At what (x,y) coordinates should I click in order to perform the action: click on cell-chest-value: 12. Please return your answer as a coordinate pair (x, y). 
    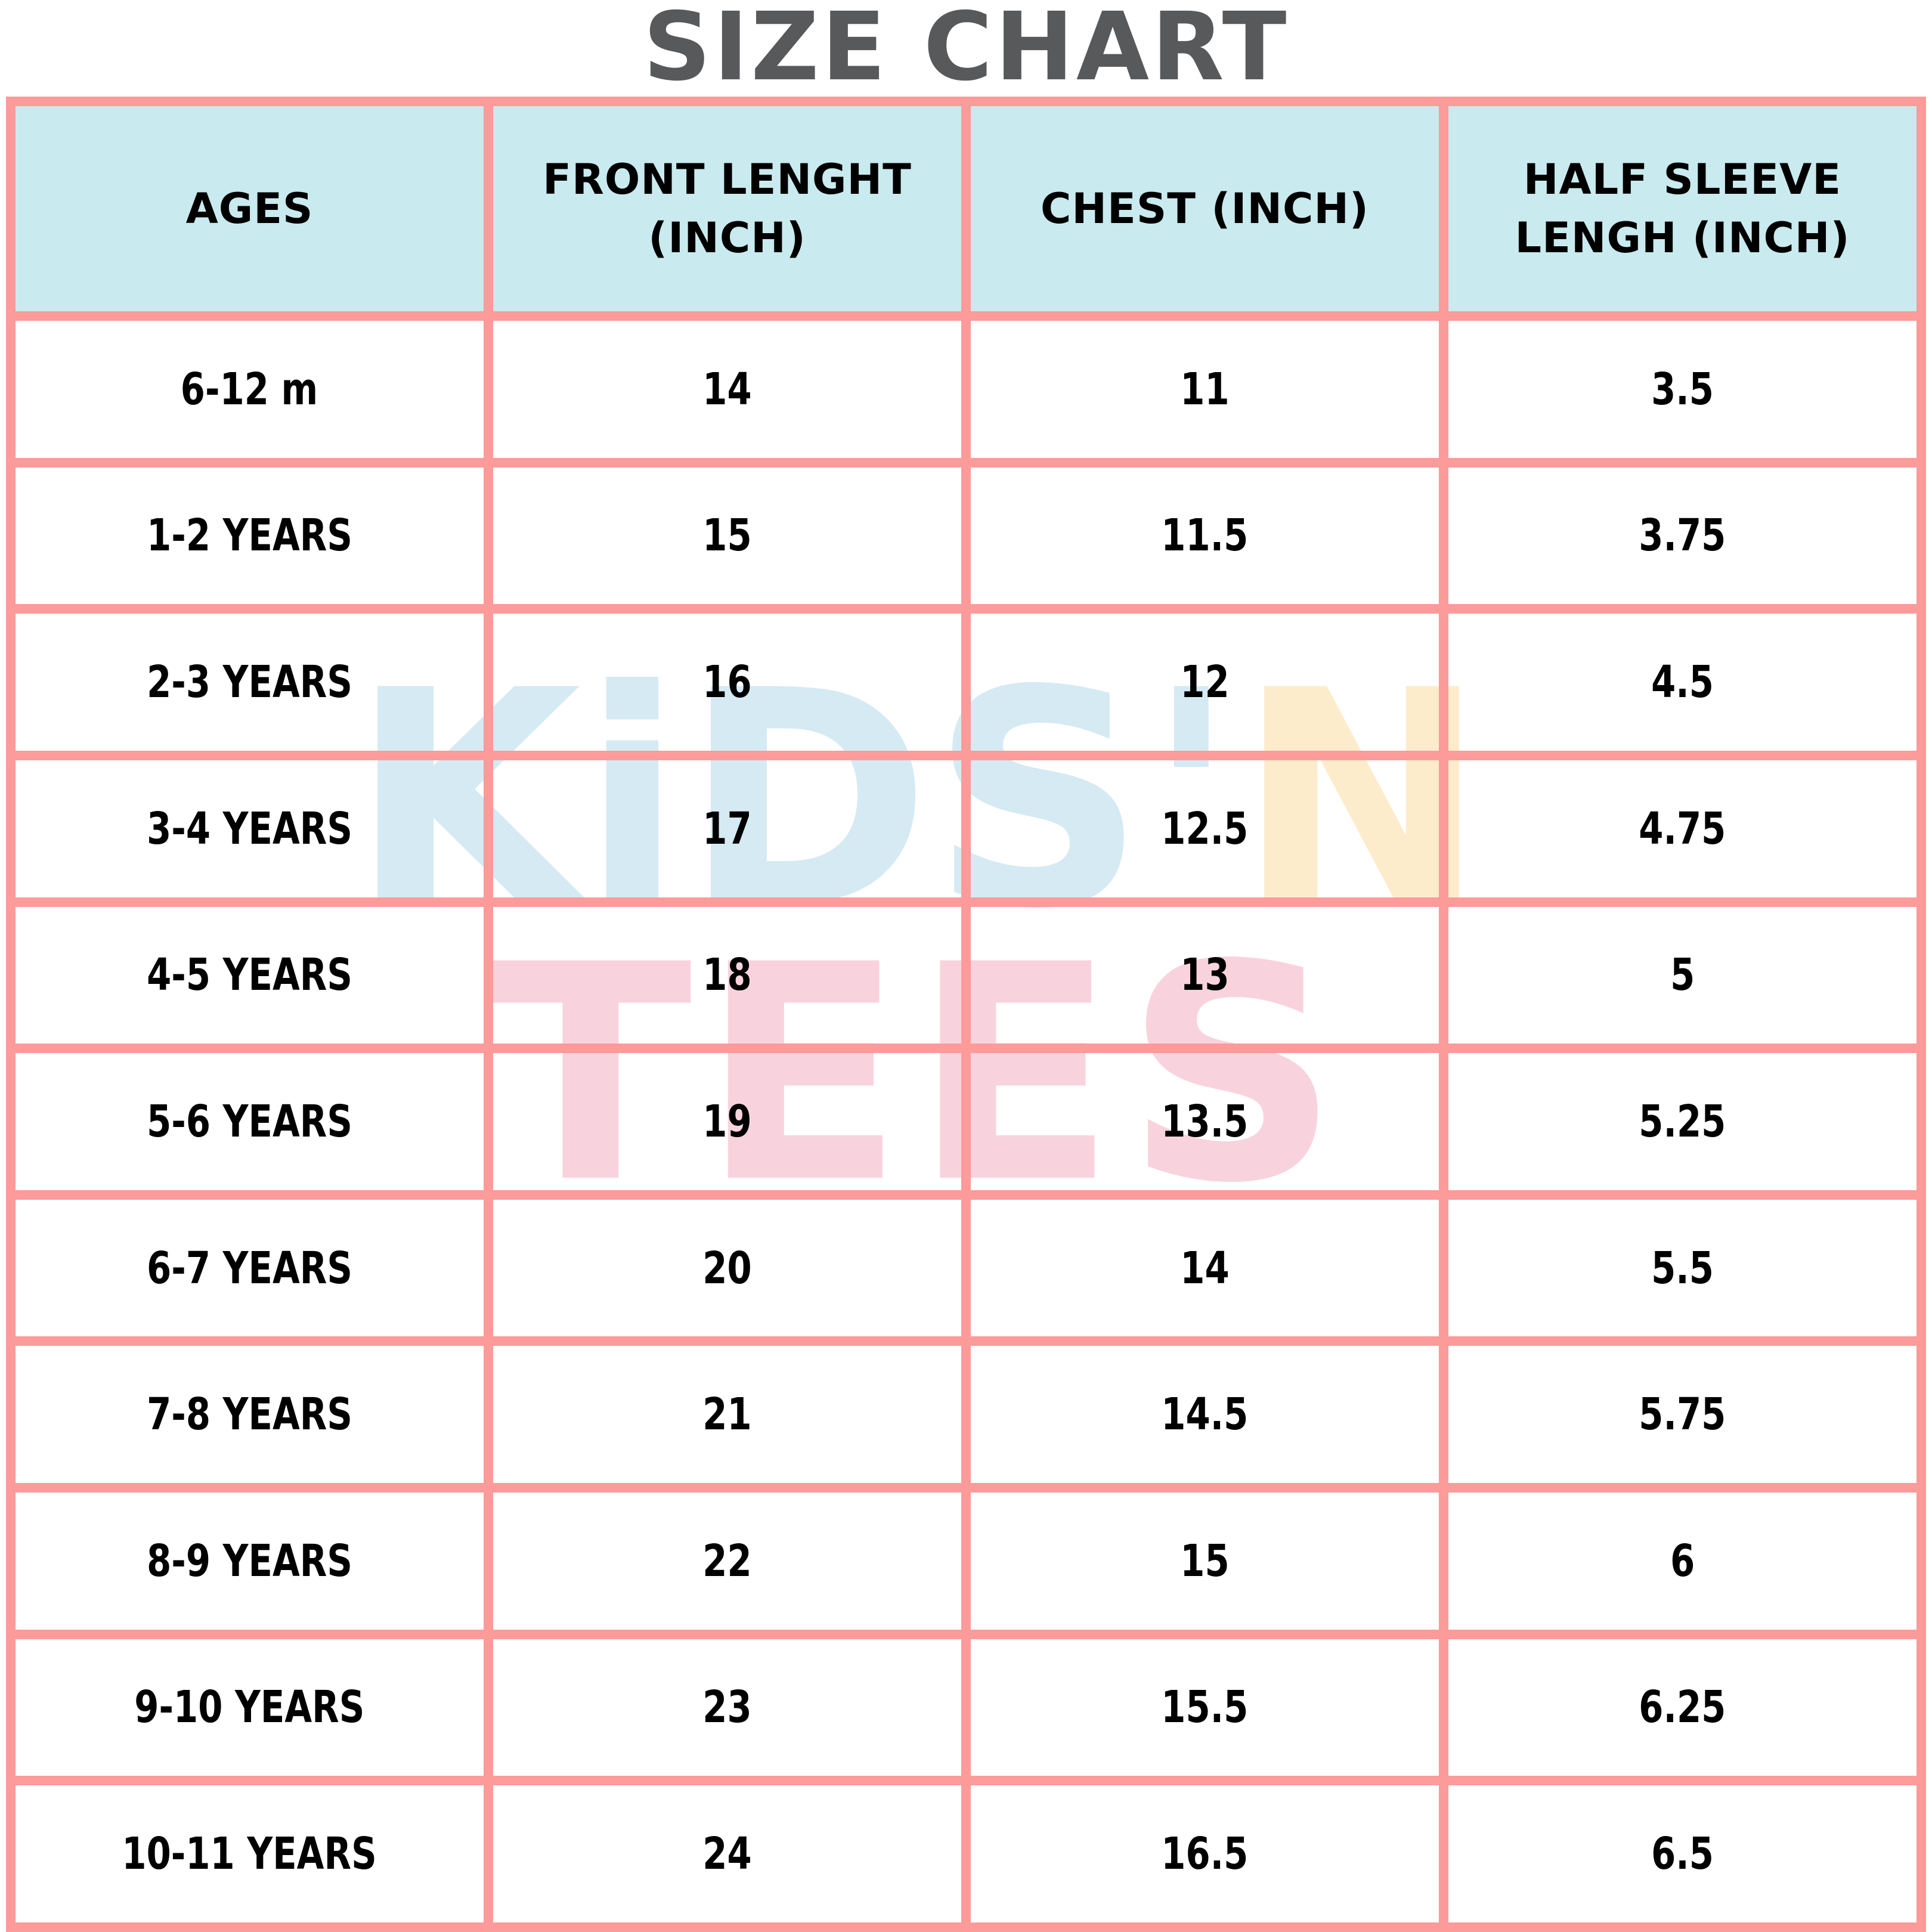
    Looking at the image, I should click on (1205, 683).